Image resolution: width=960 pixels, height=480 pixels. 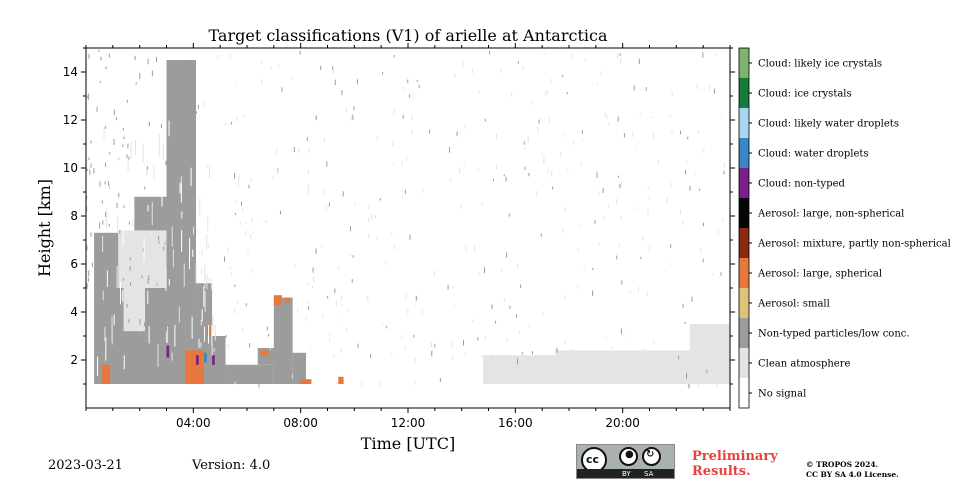 What do you see at coordinates (231, 465) in the screenshot?
I see `version-label: Version: 4.0` at bounding box center [231, 465].